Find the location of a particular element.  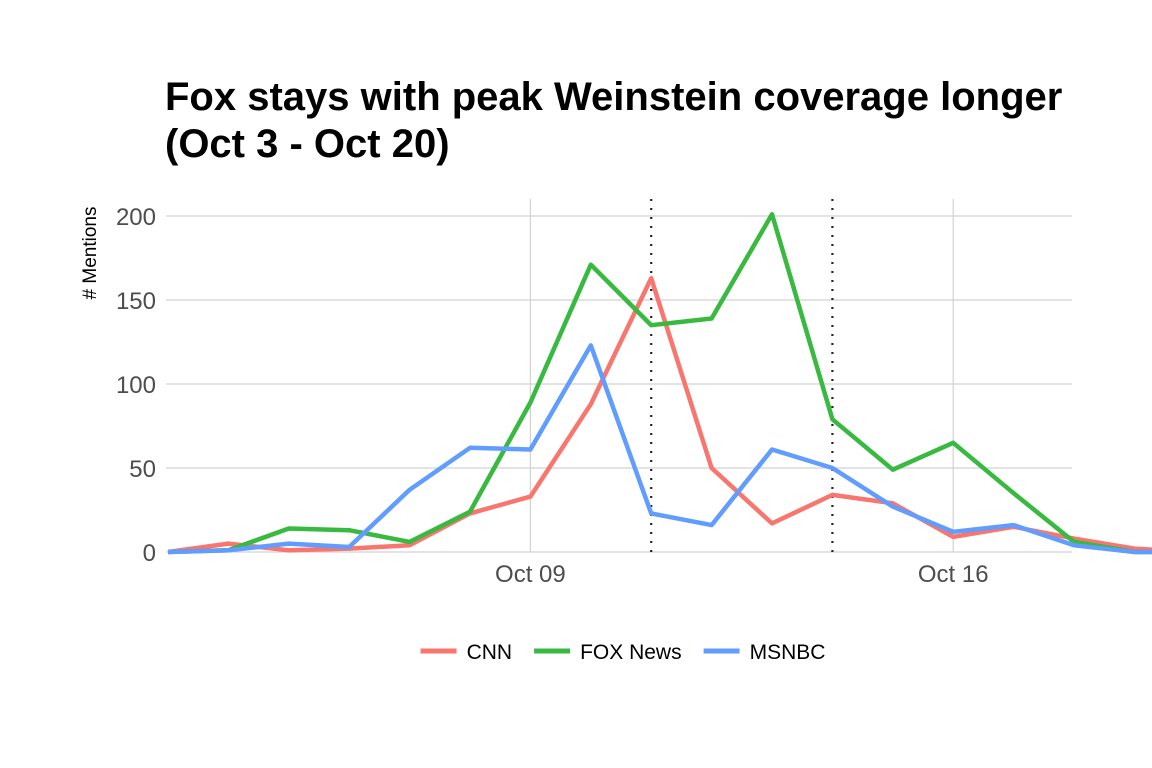

legend-item-msnbc: MSNBC is located at coordinates (764, 652).